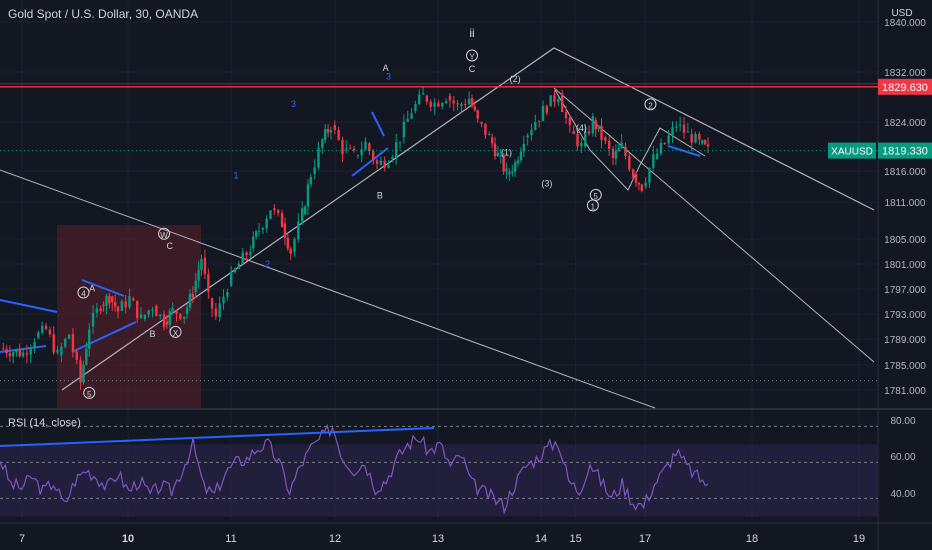  I want to click on blue-line-left, so click(29, 306).